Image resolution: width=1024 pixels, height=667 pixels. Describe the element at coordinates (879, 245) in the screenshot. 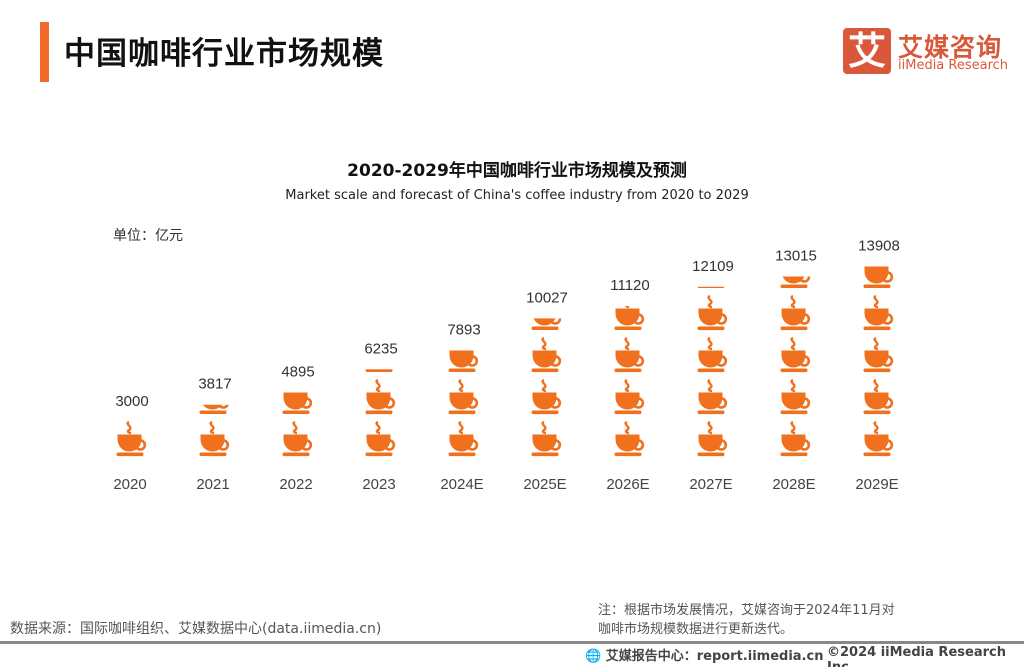

I see `value-label: 13908` at that location.